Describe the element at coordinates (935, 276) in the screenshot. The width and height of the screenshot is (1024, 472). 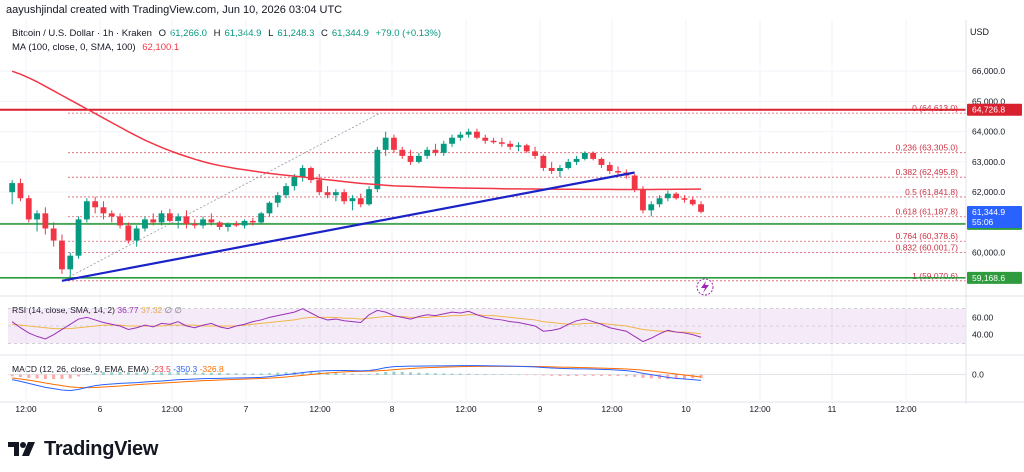
I see `fib-level-label: 1 (59,070.6)` at that location.